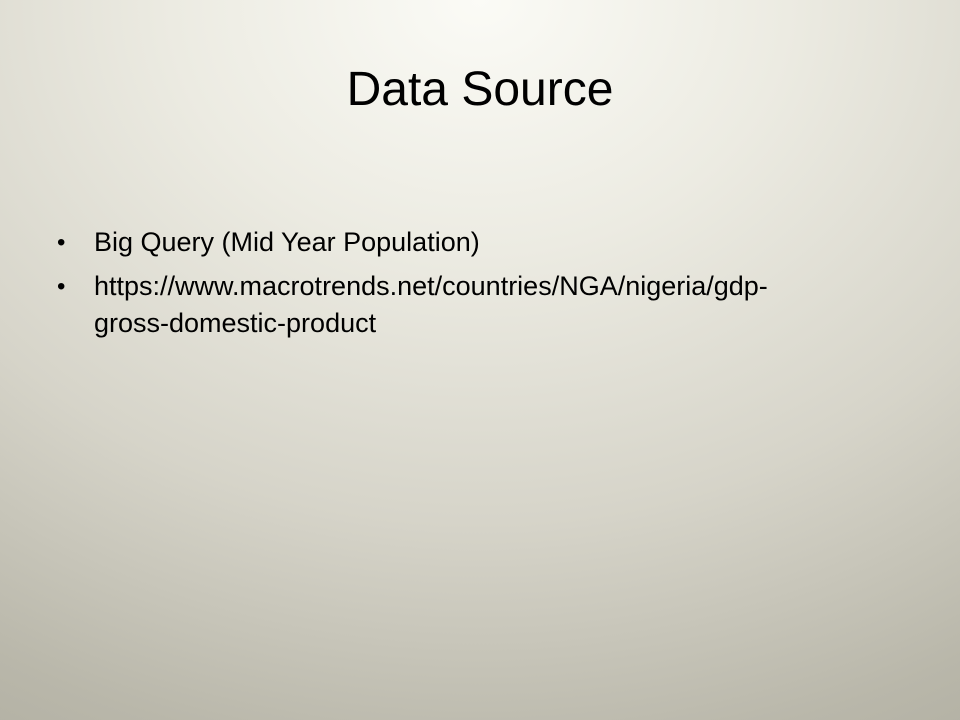  Describe the element at coordinates (287, 242) in the screenshot. I see `bullet-text: Big Query (Mid Year Population)` at that location.